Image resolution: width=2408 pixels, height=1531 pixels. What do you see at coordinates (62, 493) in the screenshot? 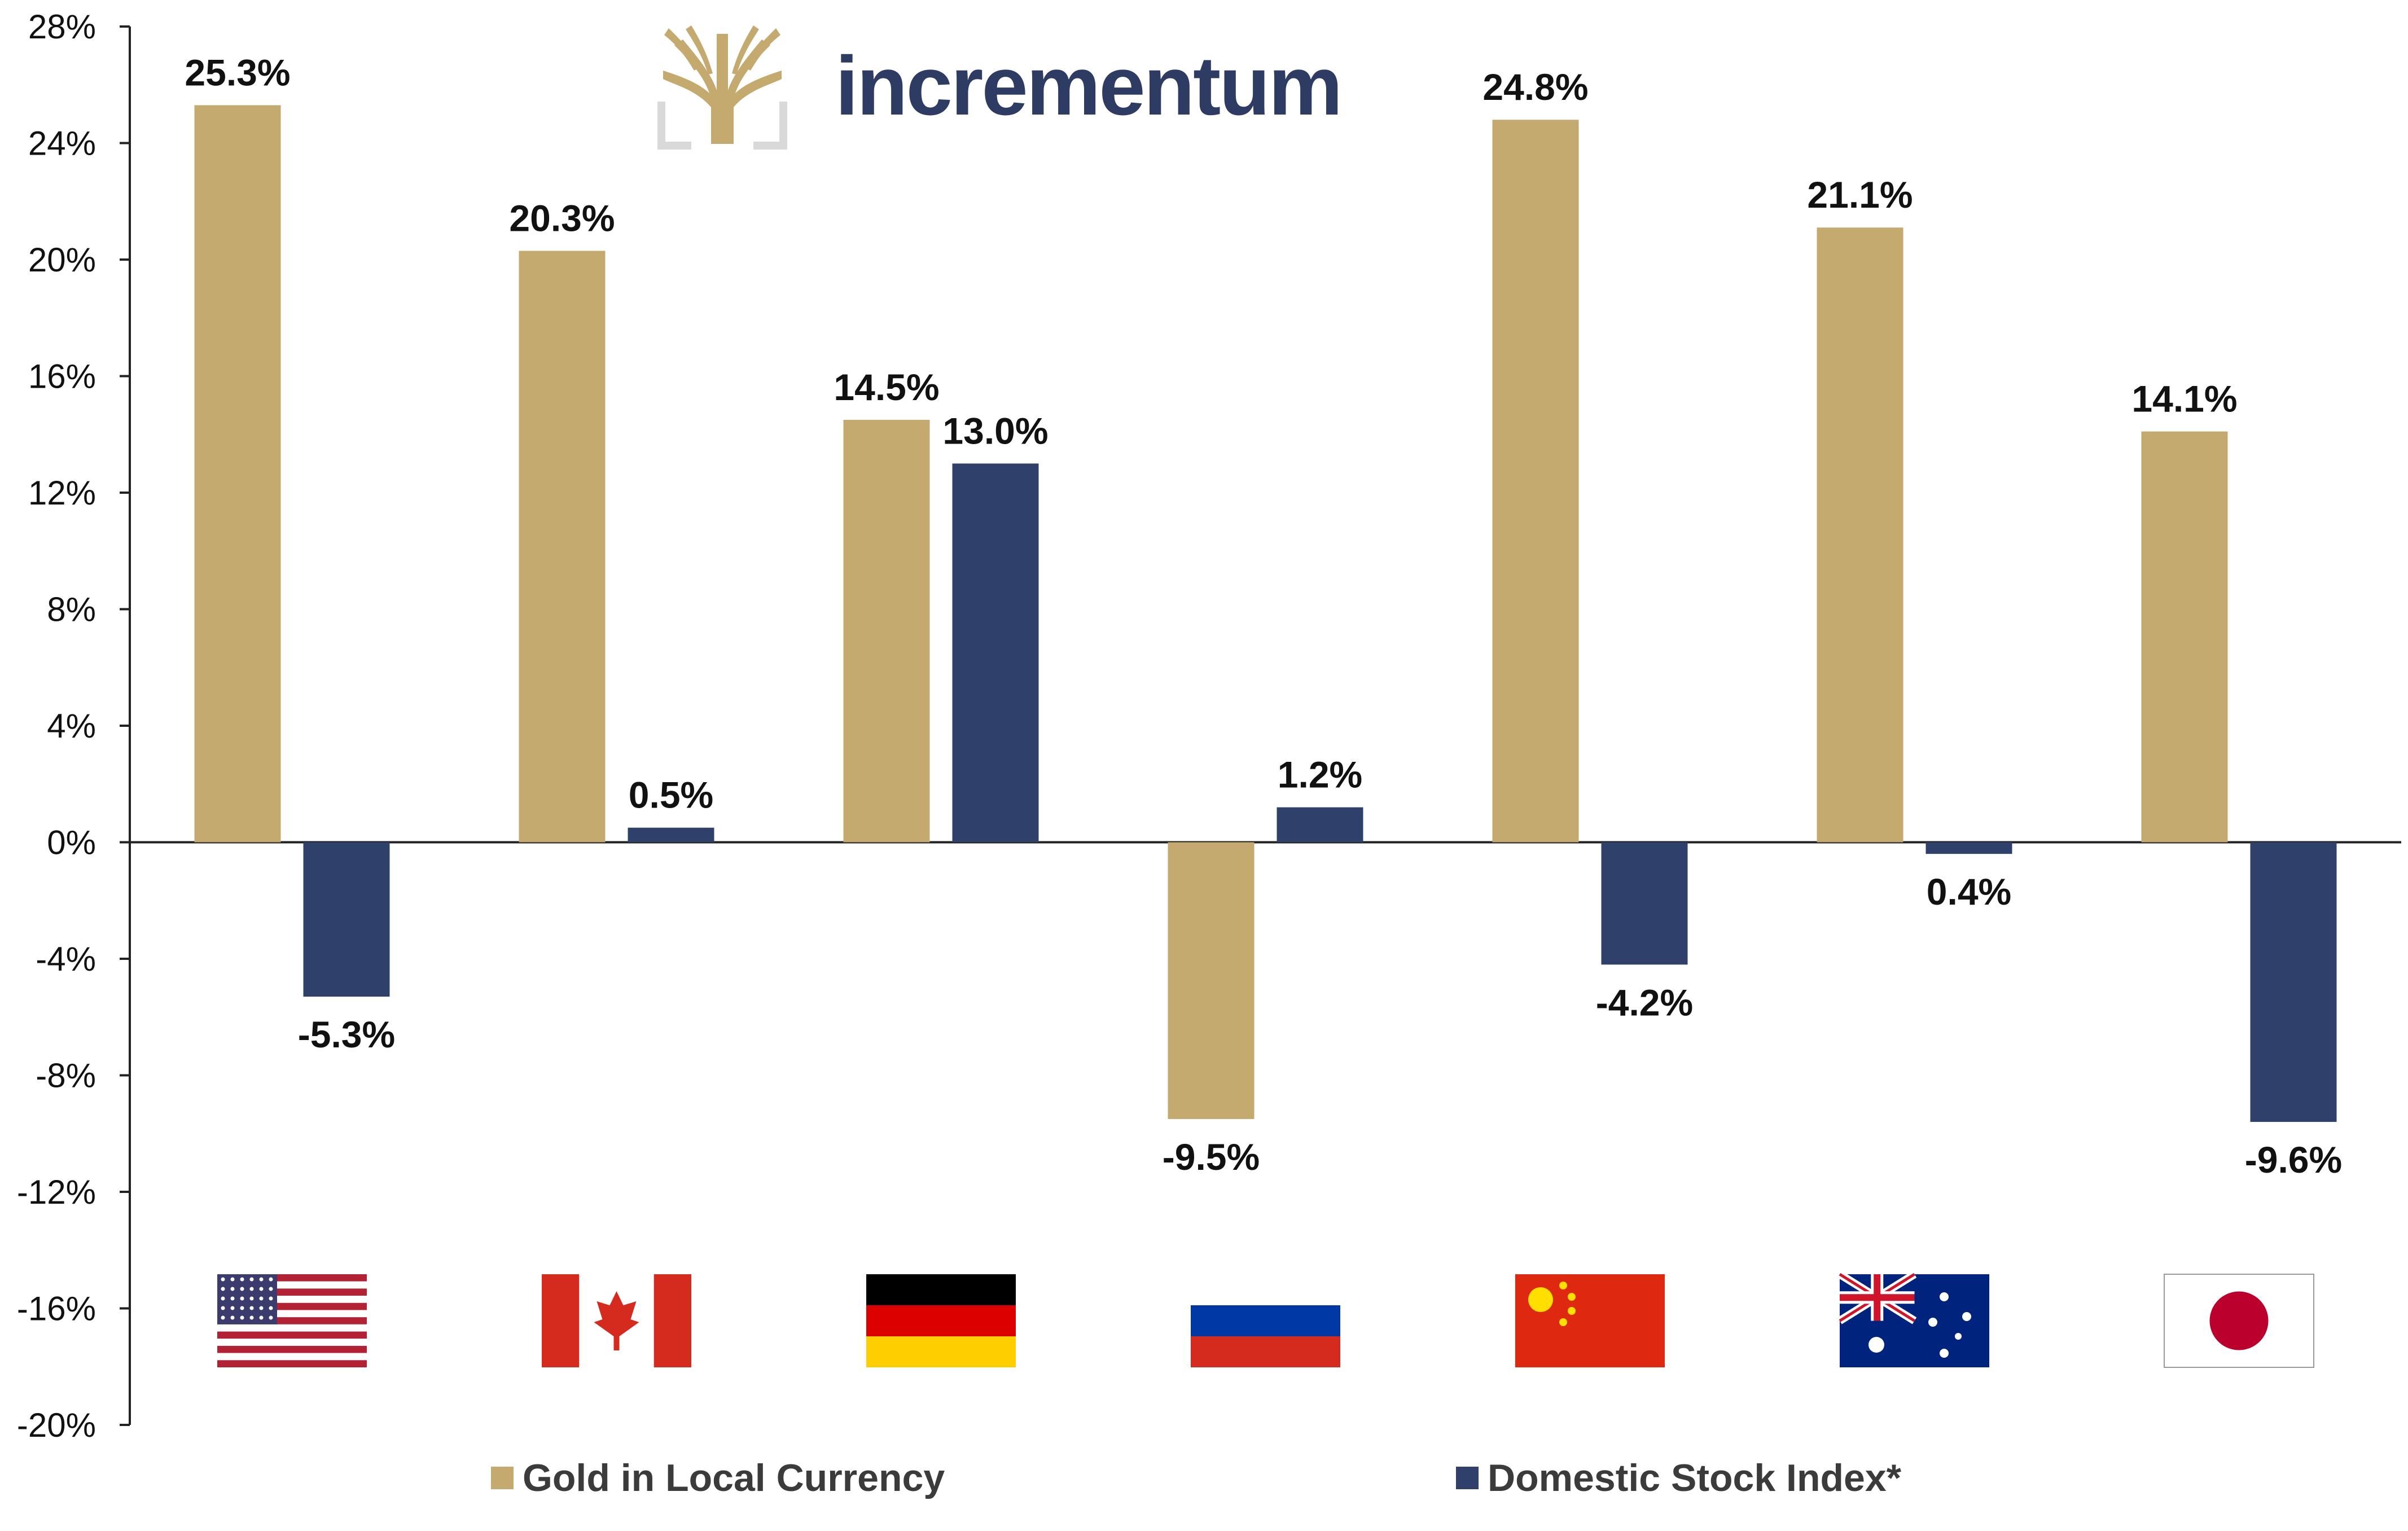
I see `y-tick-label: 12%` at bounding box center [62, 493].